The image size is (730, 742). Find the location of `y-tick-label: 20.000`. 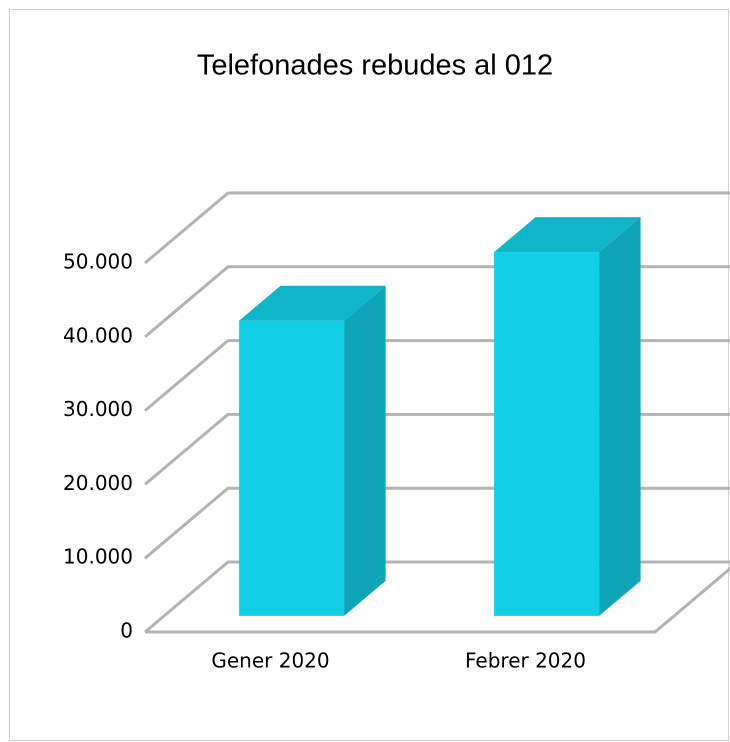

y-tick-label: 20.000 is located at coordinates (98, 483).